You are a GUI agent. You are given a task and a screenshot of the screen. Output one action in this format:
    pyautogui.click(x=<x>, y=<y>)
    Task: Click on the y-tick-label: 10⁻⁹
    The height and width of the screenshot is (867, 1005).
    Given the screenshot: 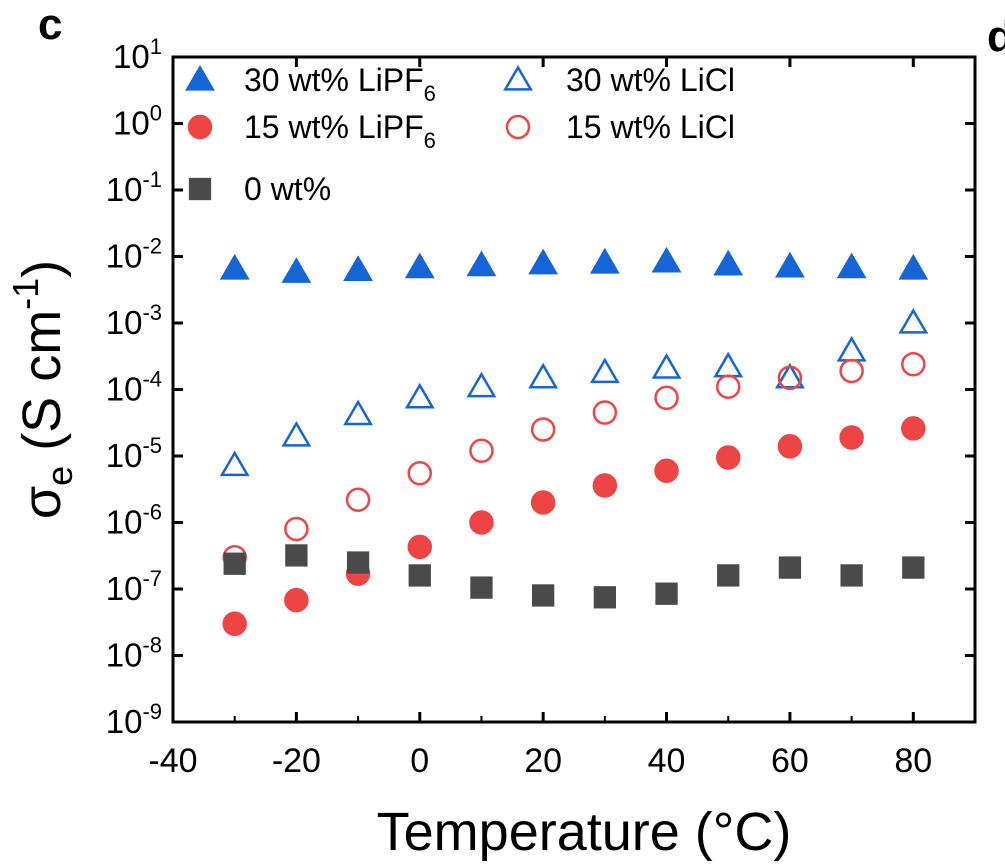 What is the action you would take?
    pyautogui.click(x=134, y=719)
    